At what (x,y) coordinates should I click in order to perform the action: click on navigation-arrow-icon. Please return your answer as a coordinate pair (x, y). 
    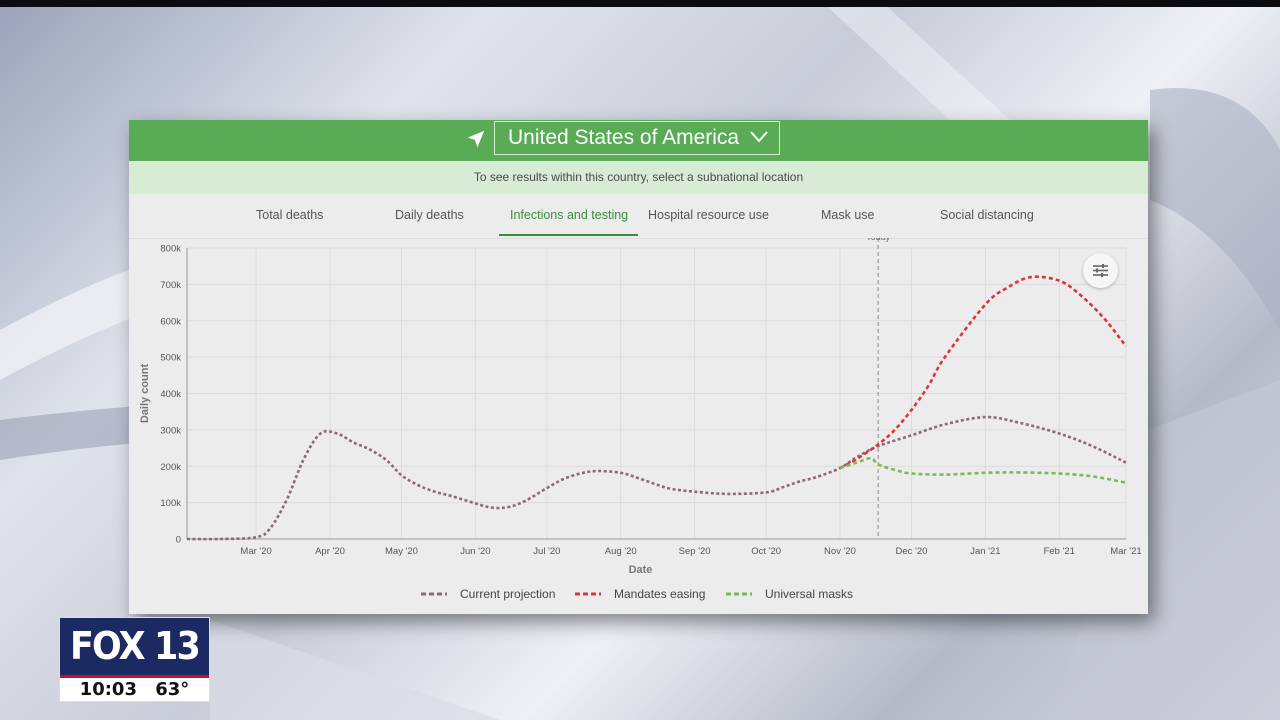
    Looking at the image, I should click on (476, 139).